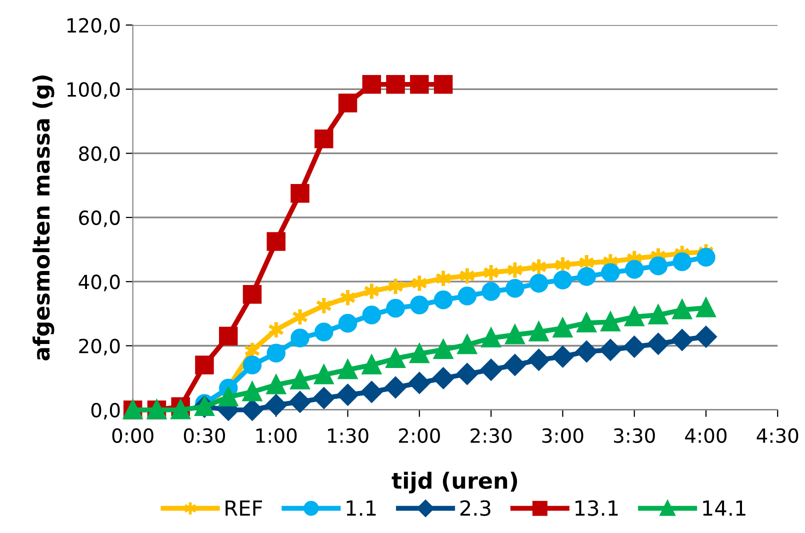 Image resolution: width=805 pixels, height=533 pixels. Describe the element at coordinates (563, 435) in the screenshot. I see `x-tick-label: 3:00` at that location.